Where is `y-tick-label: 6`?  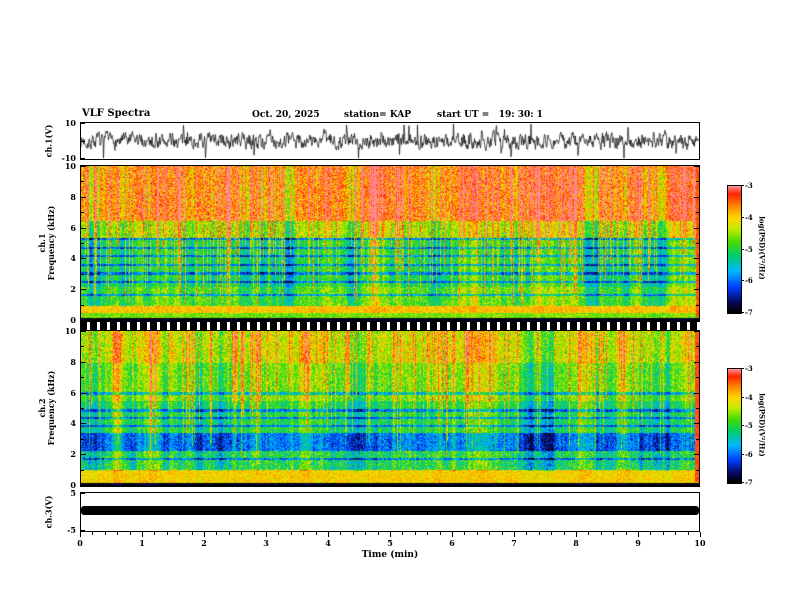 y-tick-label: 6 is located at coordinates (73, 392).